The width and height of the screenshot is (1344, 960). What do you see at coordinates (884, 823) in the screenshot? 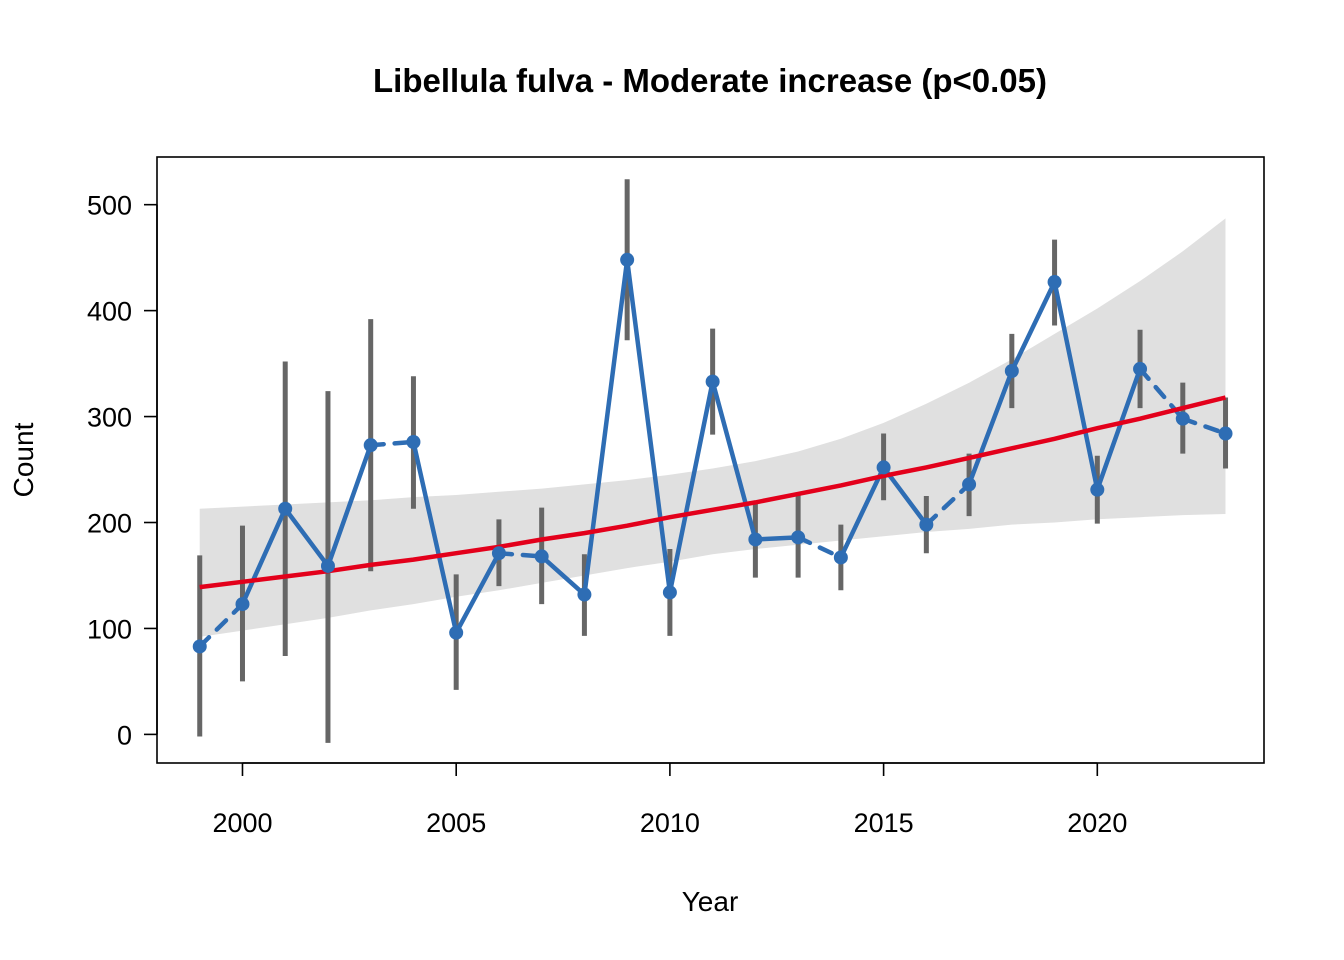
I see `x-tick-label: 2015` at bounding box center [884, 823].